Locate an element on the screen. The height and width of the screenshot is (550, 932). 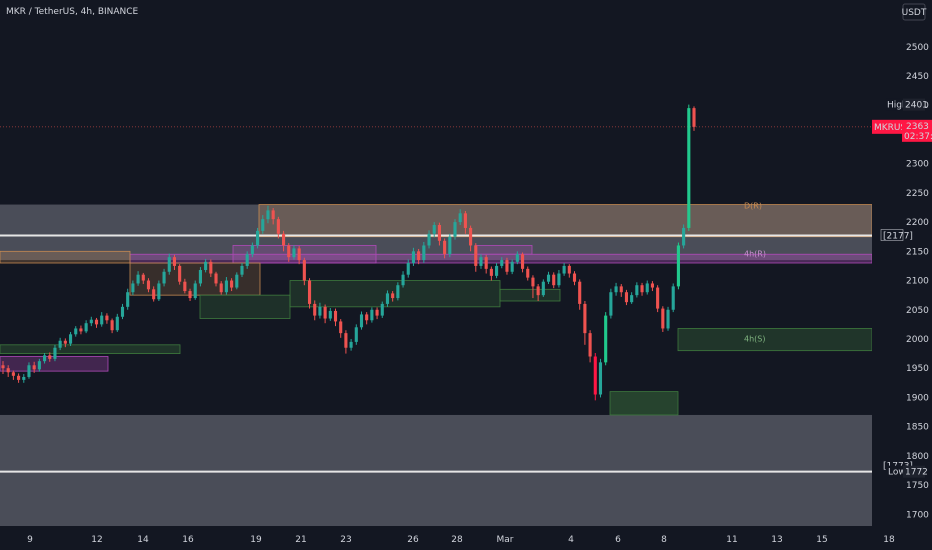
support-zone-e is located at coordinates (90, 349).